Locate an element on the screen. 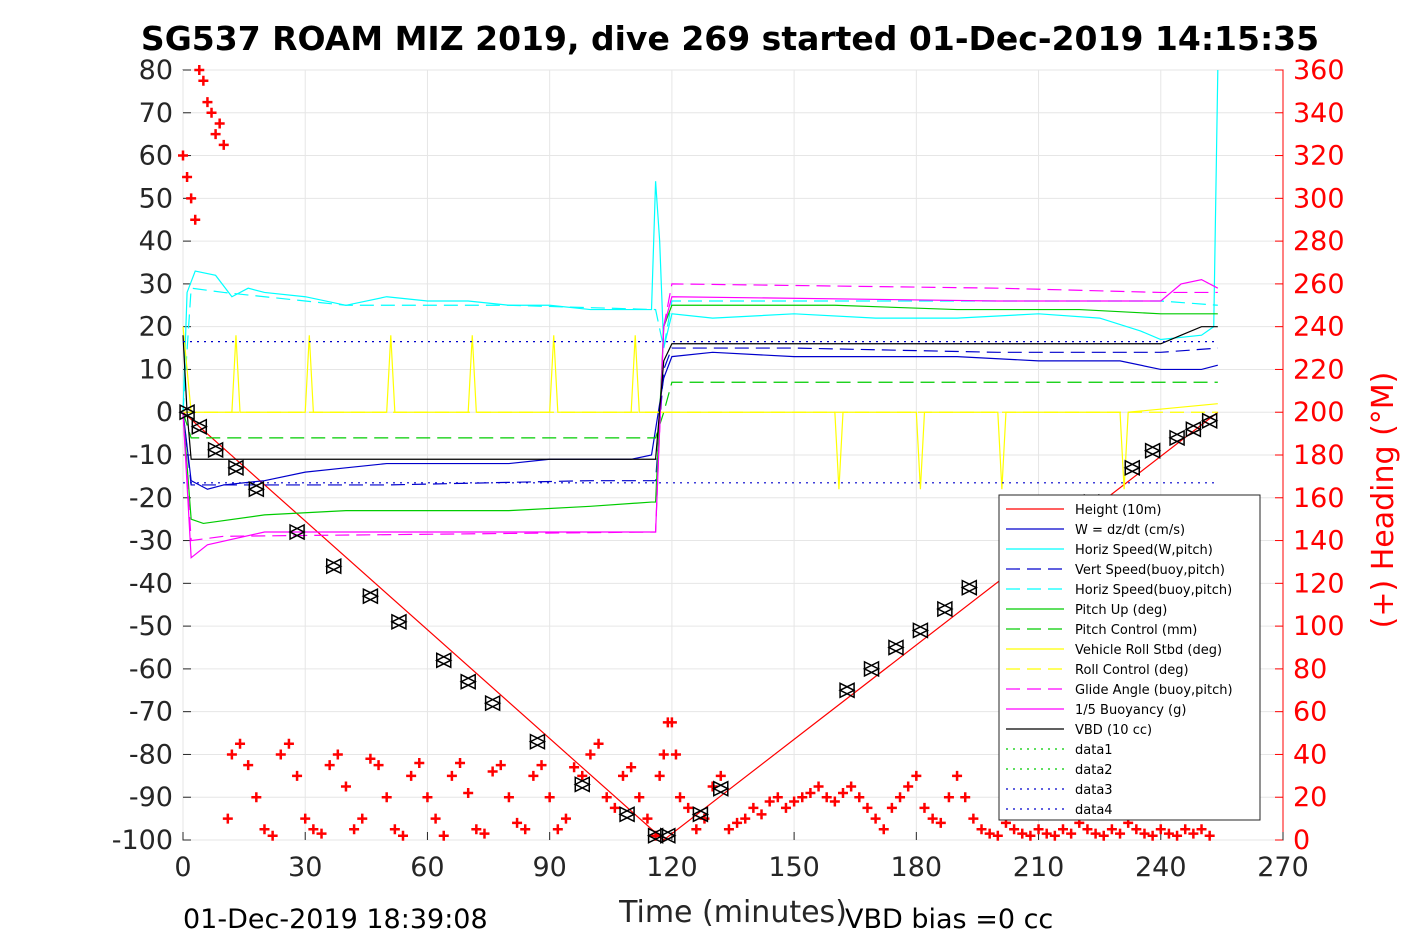 Image resolution: width=1417 pixels, height=945 pixels. footer-vbd-bias: VBD bias =0 cc is located at coordinates (949, 919).